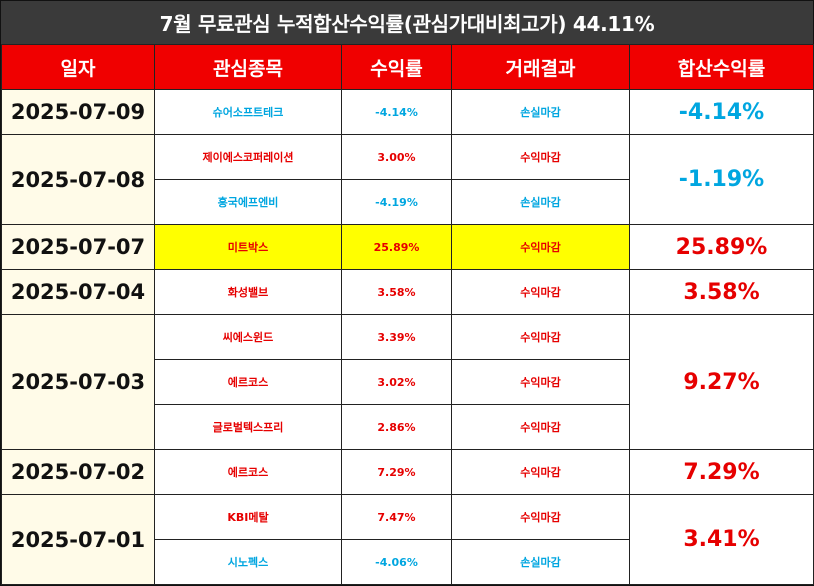 The image size is (814, 586). What do you see at coordinates (248, 67) in the screenshot?
I see `header-stock: 관심종목` at bounding box center [248, 67].